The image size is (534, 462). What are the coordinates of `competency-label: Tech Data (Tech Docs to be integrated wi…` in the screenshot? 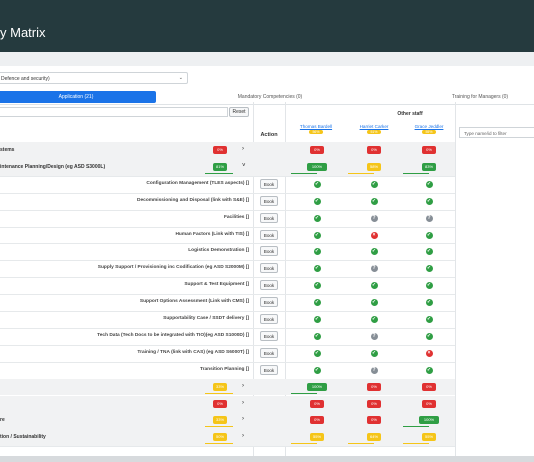 It's located at (173, 335).